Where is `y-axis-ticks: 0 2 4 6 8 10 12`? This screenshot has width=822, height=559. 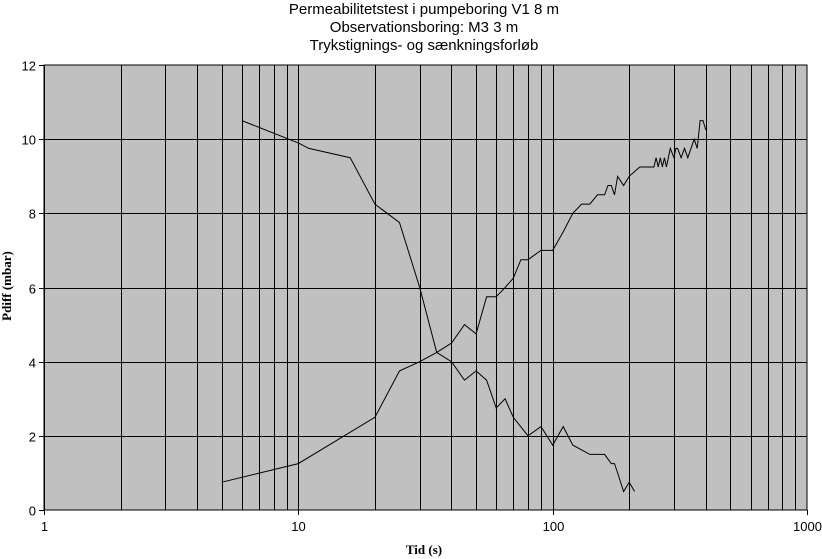 y-axis-ticks: 0 2 4 6 8 10 12 is located at coordinates (33, 289).